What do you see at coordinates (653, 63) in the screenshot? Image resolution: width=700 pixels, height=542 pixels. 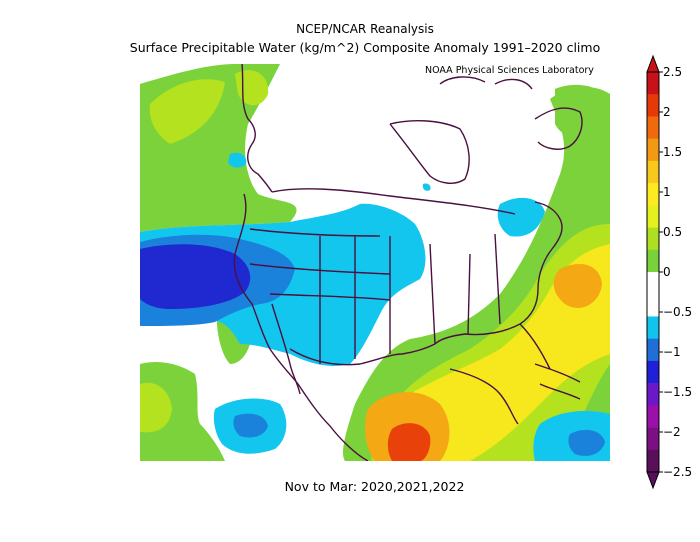 I see `colorbar-arrow-top` at bounding box center [653, 63].